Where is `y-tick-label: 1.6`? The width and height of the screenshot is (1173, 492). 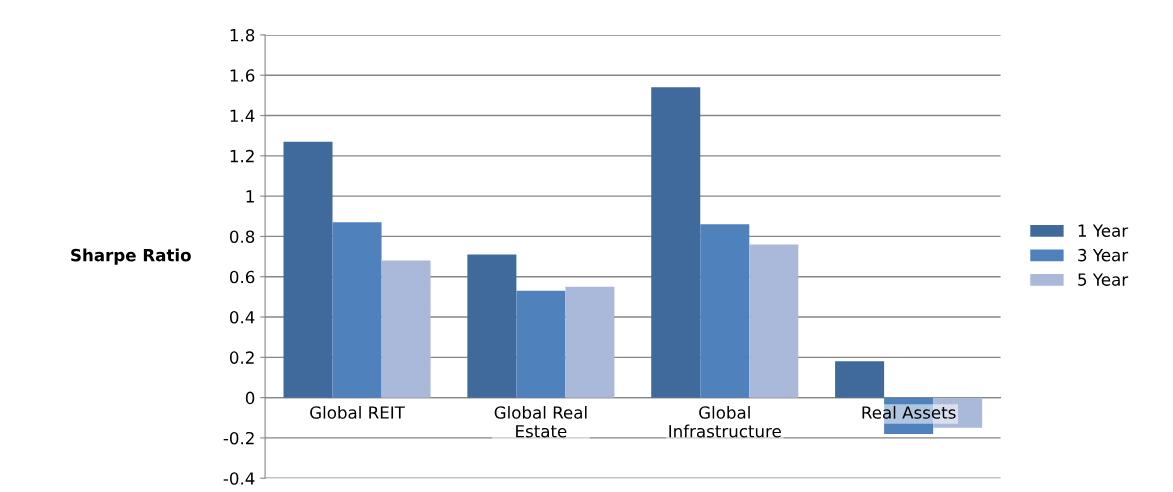 y-tick-label: 1.6 is located at coordinates (242, 75).